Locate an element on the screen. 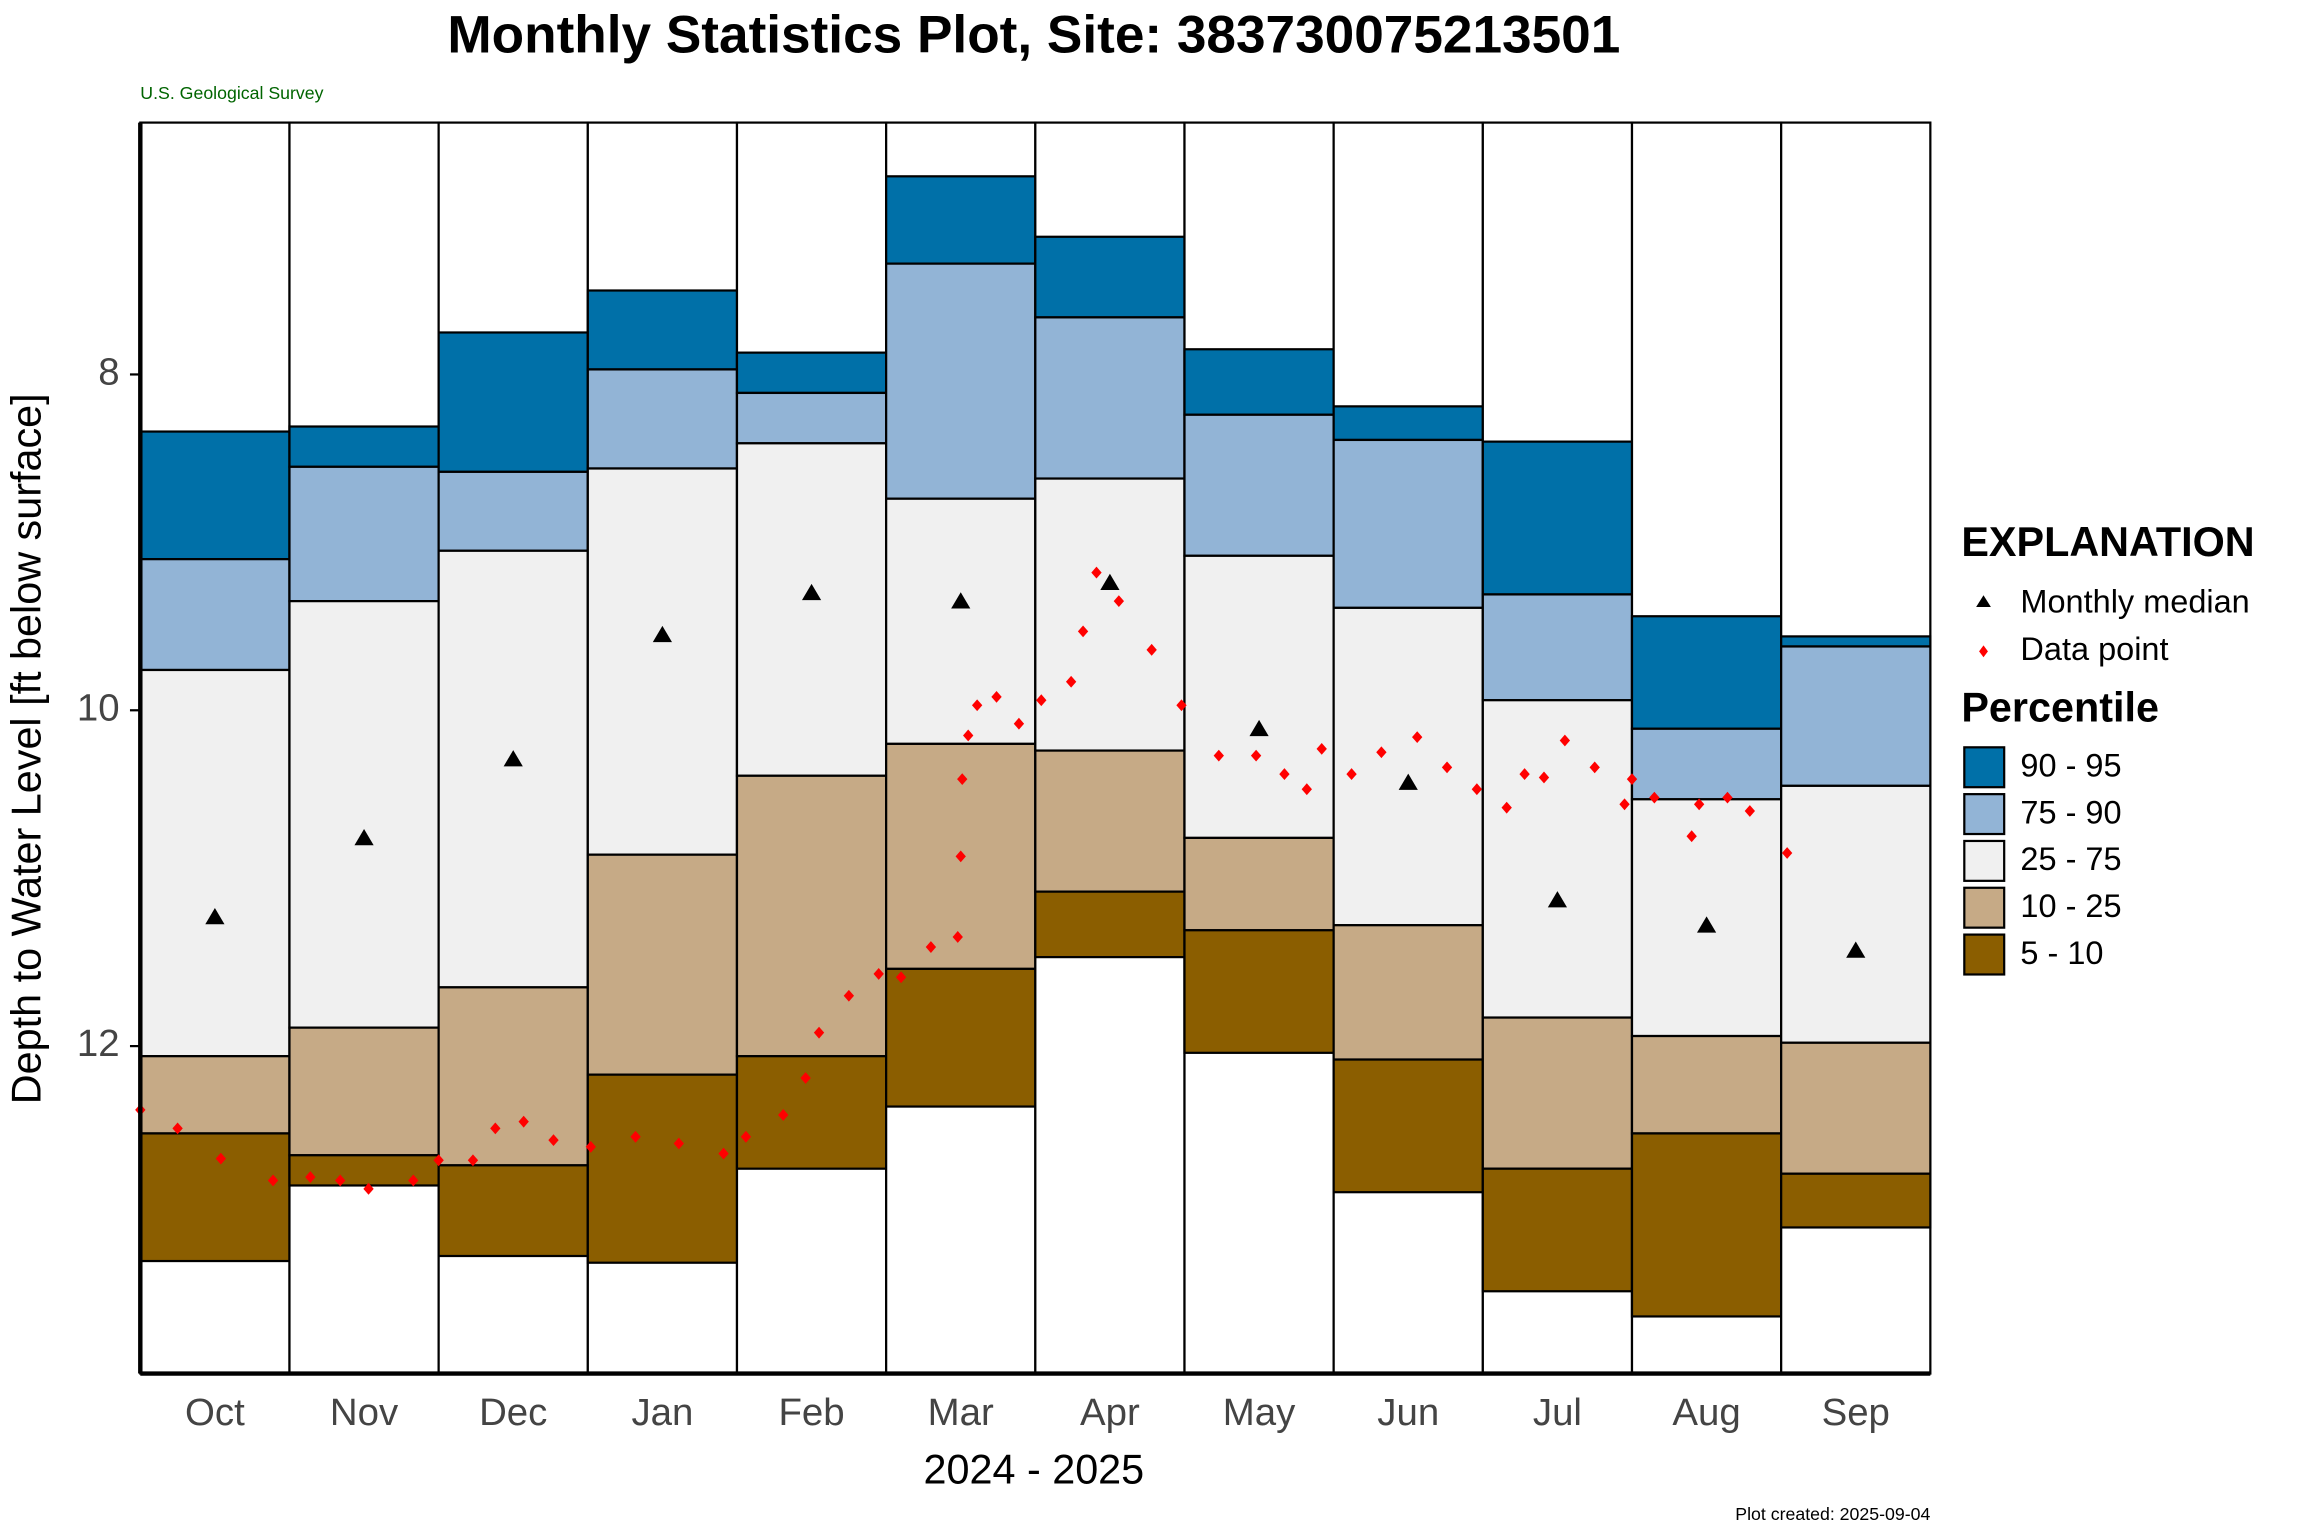 The width and height of the screenshot is (2304, 1536). legend-label: 90 - 95 is located at coordinates (2070, 766).